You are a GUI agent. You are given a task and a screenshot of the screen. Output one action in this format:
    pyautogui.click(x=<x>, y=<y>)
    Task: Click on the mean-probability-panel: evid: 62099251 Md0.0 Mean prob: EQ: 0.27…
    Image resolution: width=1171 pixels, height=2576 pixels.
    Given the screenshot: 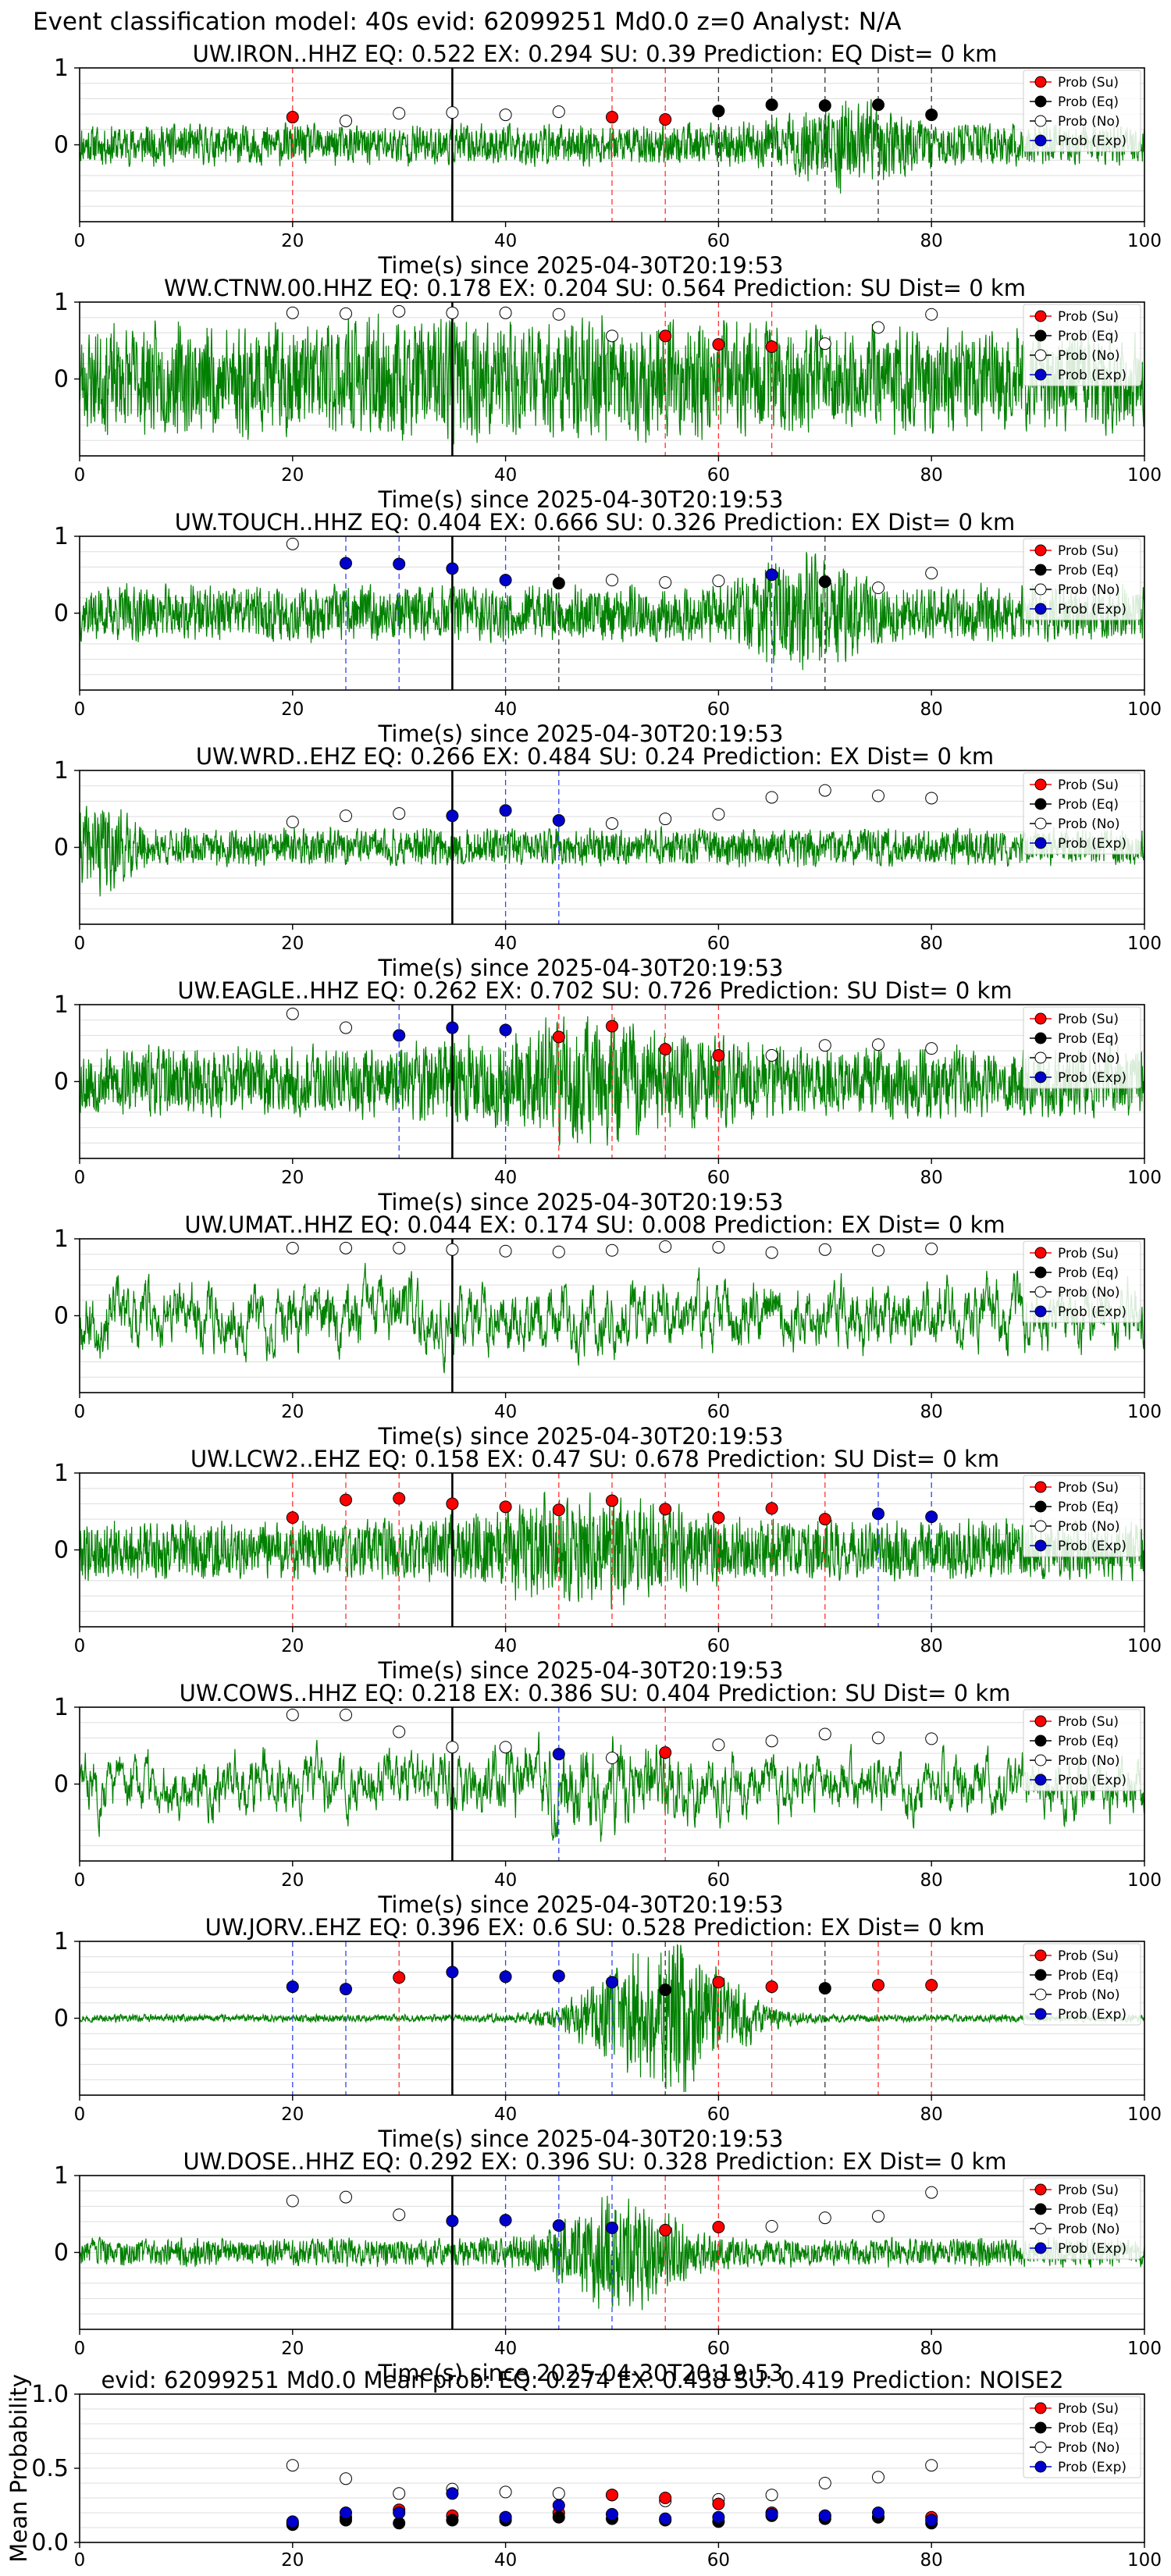 What is the action you would take?
    pyautogui.click(x=583, y=2469)
    